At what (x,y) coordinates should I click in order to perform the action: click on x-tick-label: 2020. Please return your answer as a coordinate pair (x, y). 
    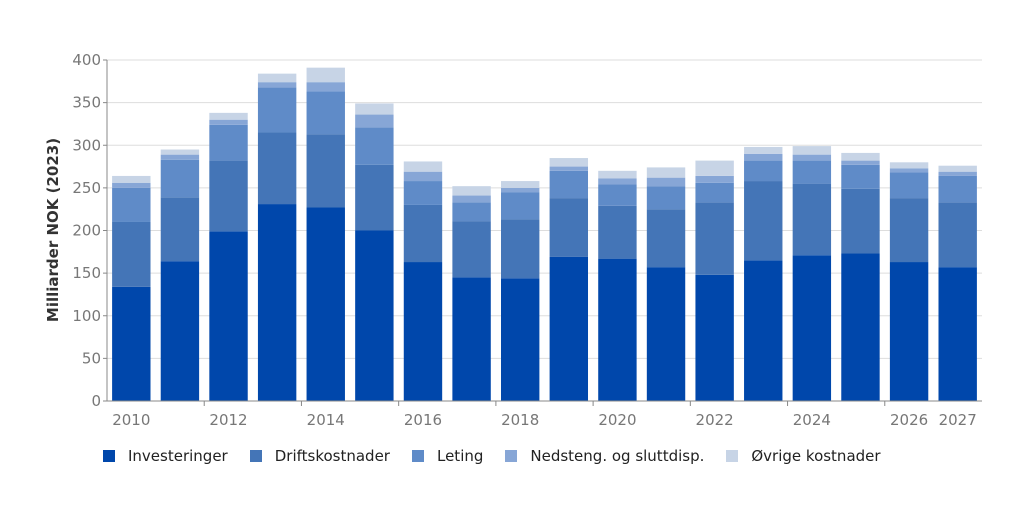
    Looking at the image, I should click on (617, 420).